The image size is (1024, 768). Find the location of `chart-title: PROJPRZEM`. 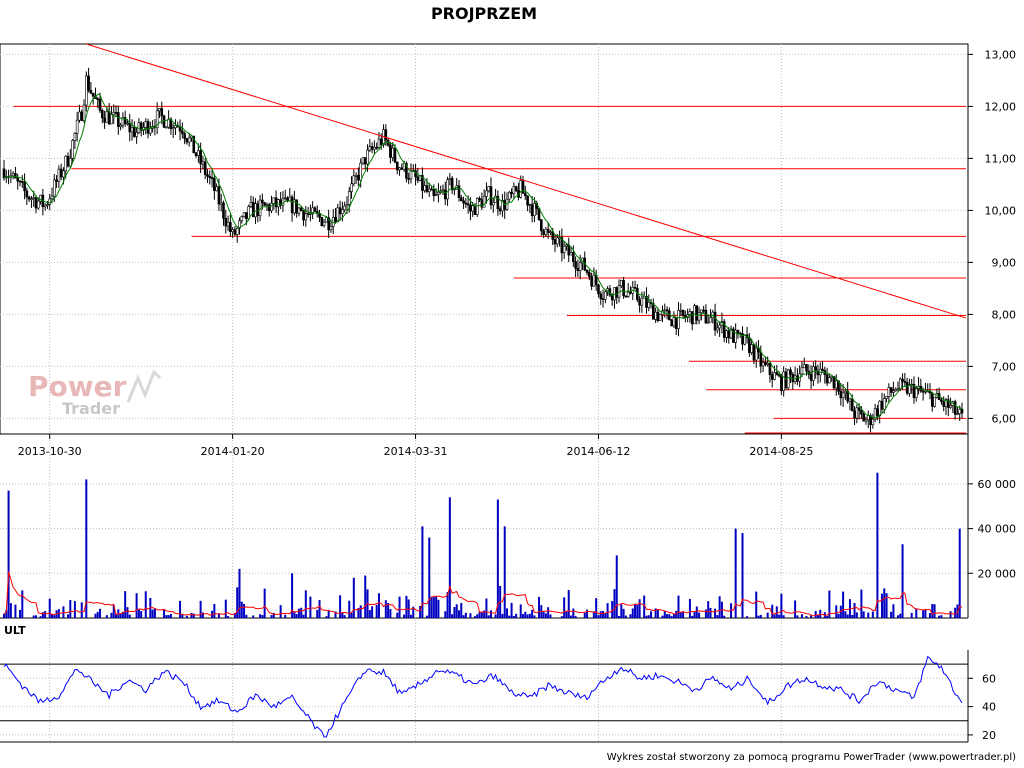

chart-title: PROJPRZEM is located at coordinates (484, 13).